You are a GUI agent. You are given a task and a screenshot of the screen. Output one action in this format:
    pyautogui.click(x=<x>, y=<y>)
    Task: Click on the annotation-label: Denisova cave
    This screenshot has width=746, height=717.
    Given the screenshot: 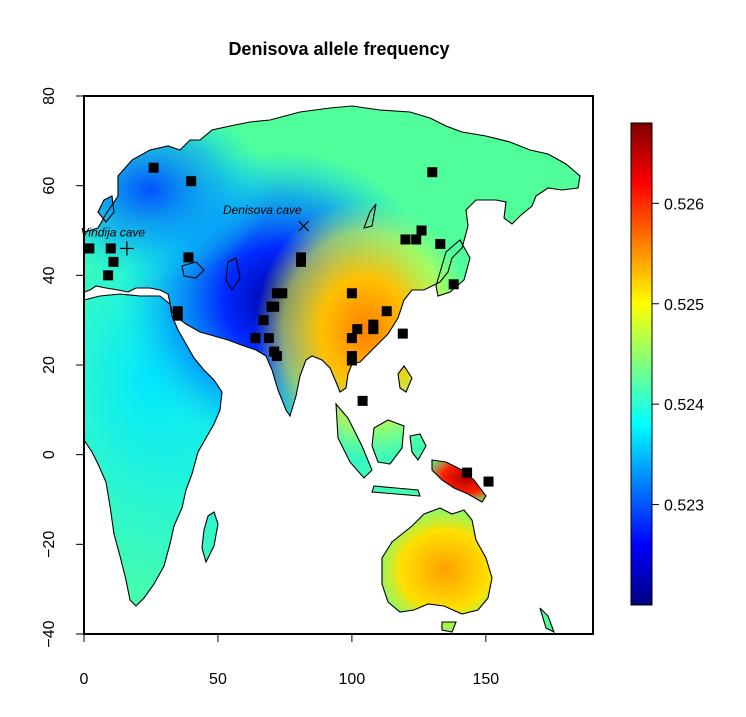 What is the action you would take?
    pyautogui.click(x=262, y=210)
    